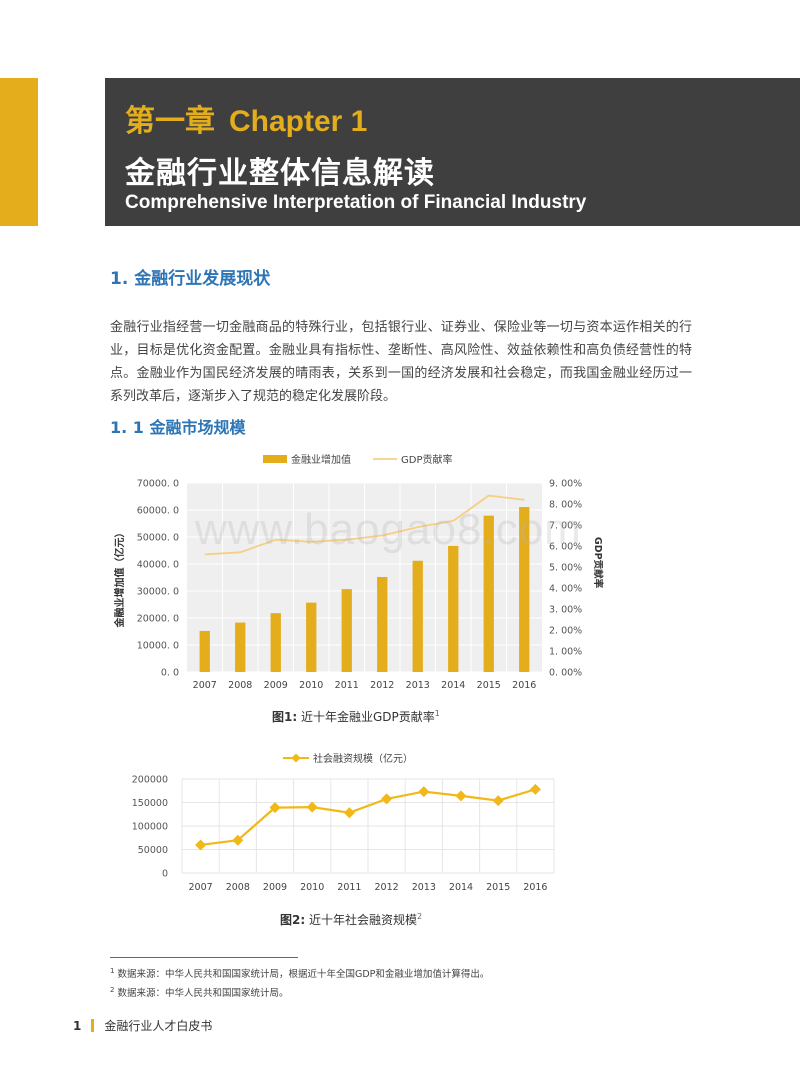 Image resolution: width=800 pixels, height=1086 pixels. Describe the element at coordinates (565, 589) in the screenshot. I see `y2-tick-label: 4. 00%` at that location.